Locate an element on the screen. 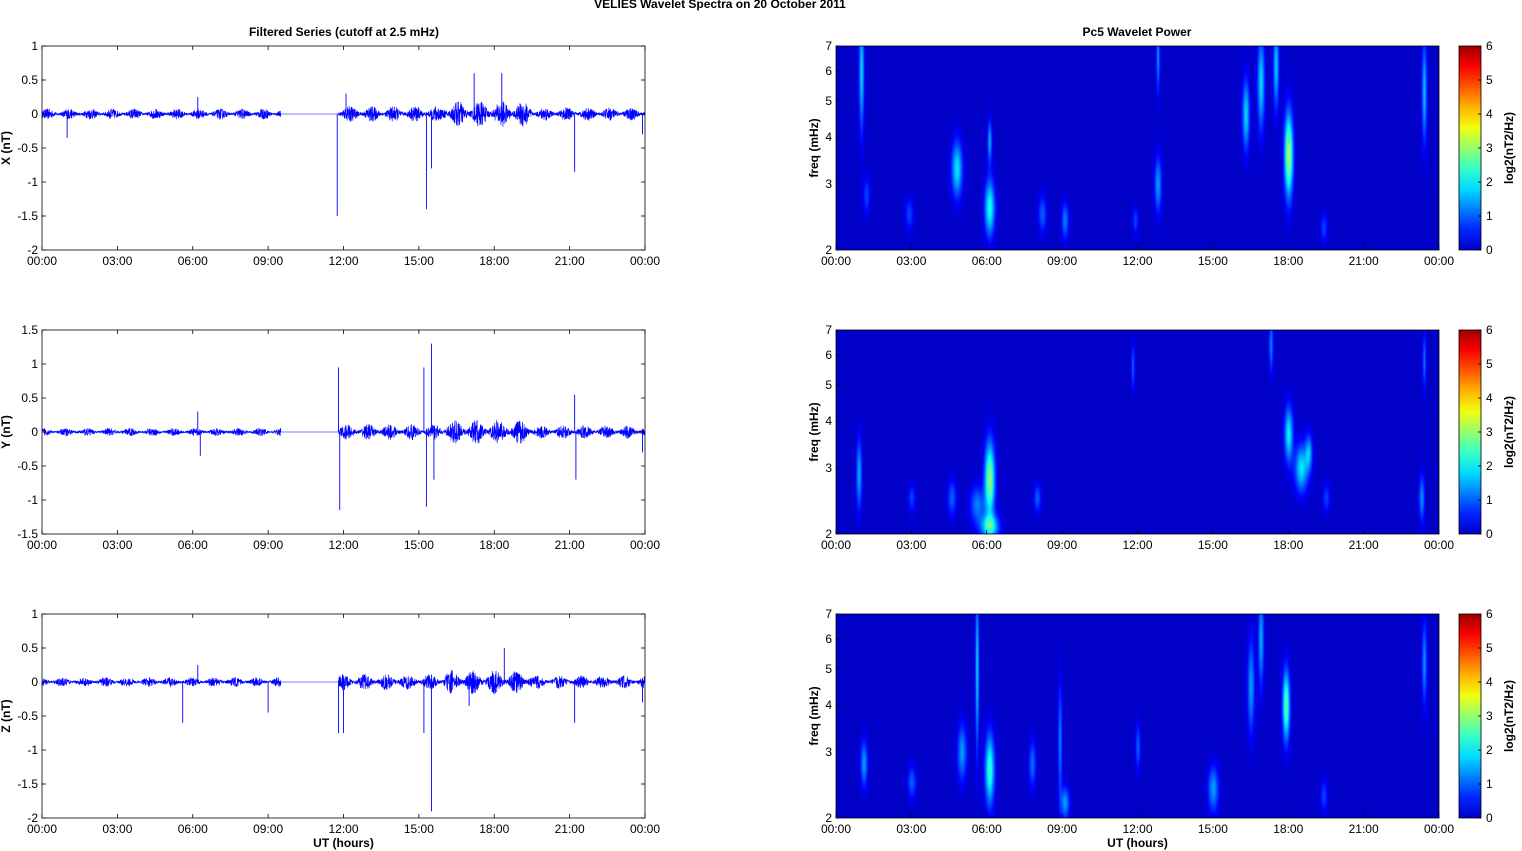 The width and height of the screenshot is (1522, 851). colorbar is located at coordinates (1470, 716).